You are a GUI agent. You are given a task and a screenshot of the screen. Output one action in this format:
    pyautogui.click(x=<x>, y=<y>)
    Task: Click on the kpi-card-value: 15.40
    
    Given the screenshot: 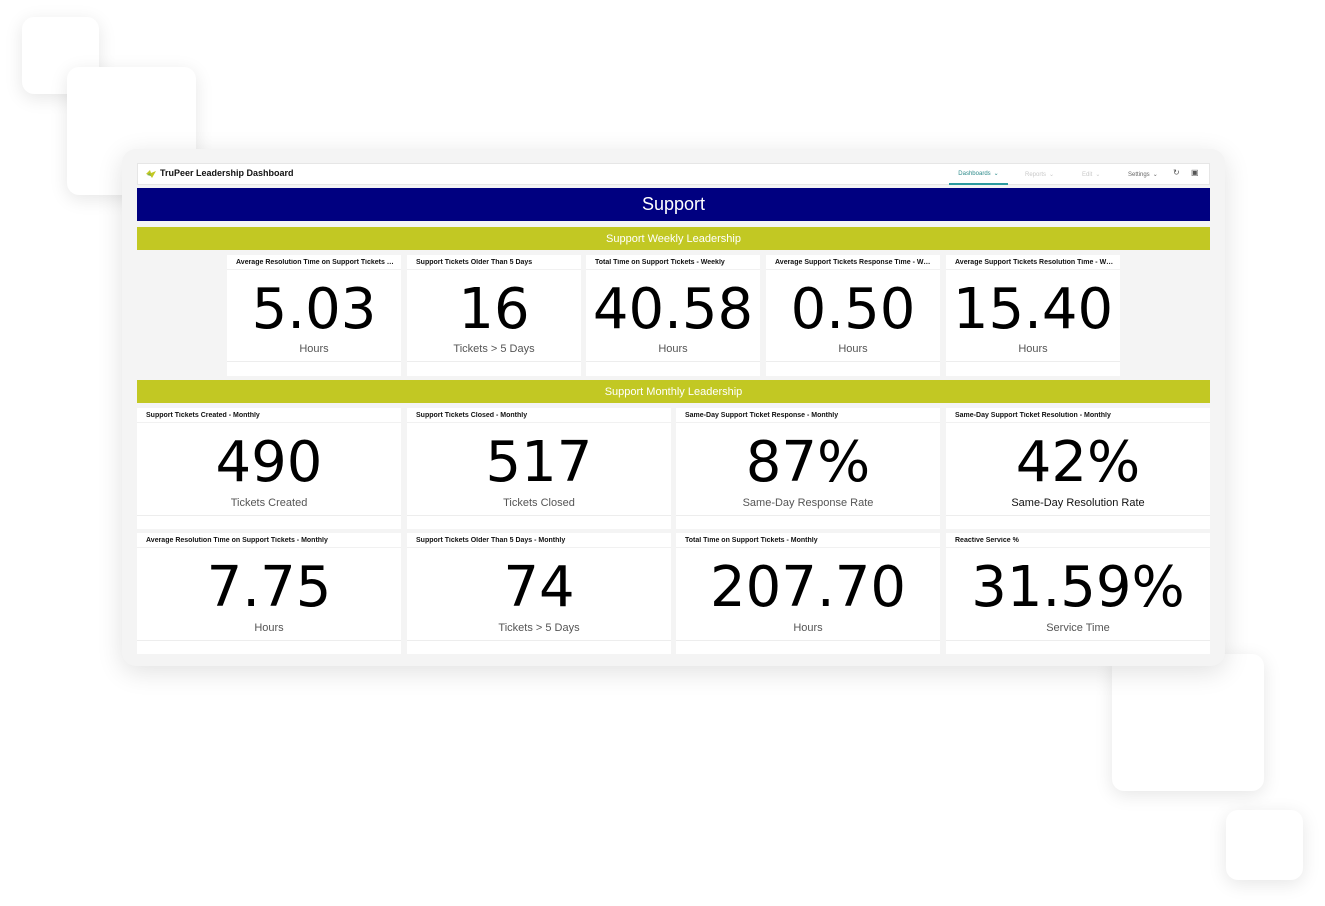 What is the action you would take?
    pyautogui.click(x=1033, y=309)
    